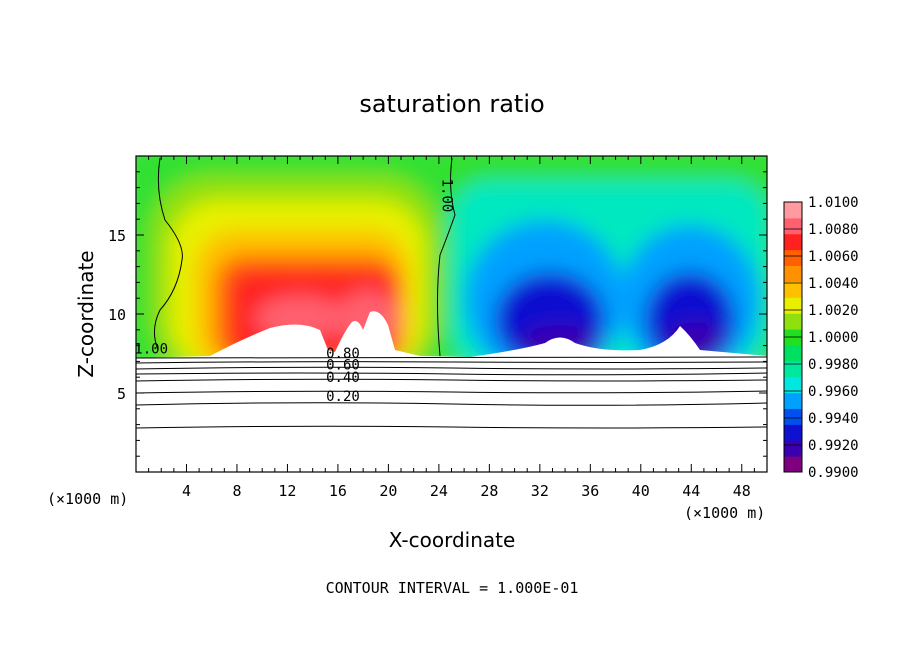 The width and height of the screenshot is (904, 654). What do you see at coordinates (87, 499) in the screenshot?
I see `x-unit-left: (×1000 m)` at bounding box center [87, 499].